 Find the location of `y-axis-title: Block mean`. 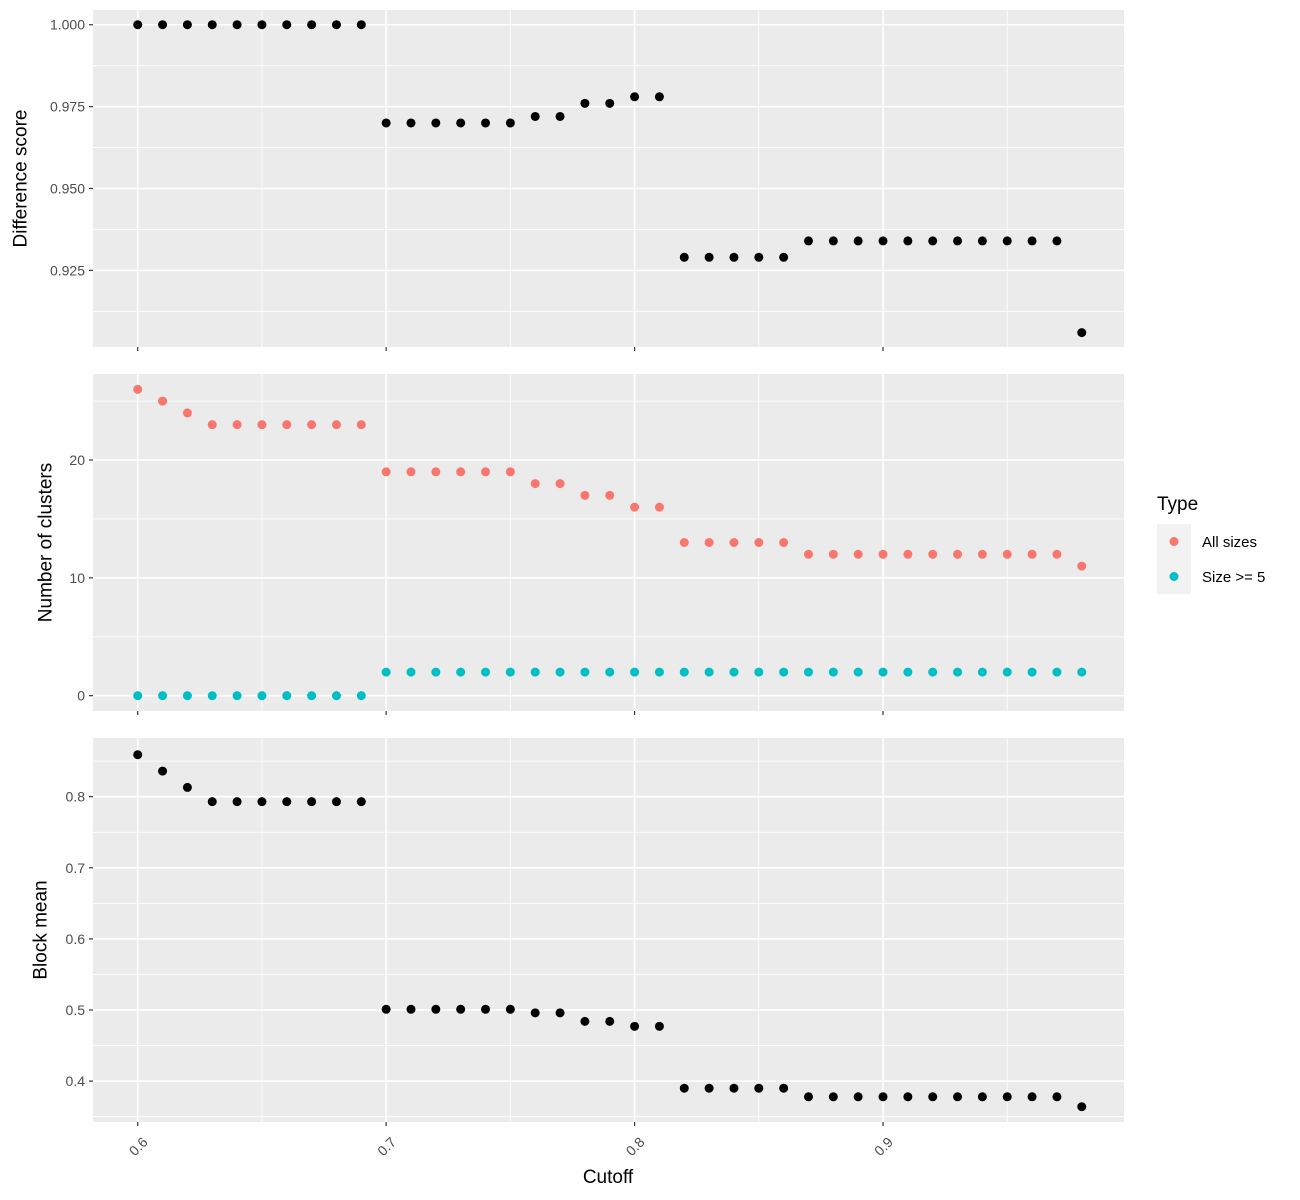

y-axis-title: Block mean is located at coordinates (41, 929).